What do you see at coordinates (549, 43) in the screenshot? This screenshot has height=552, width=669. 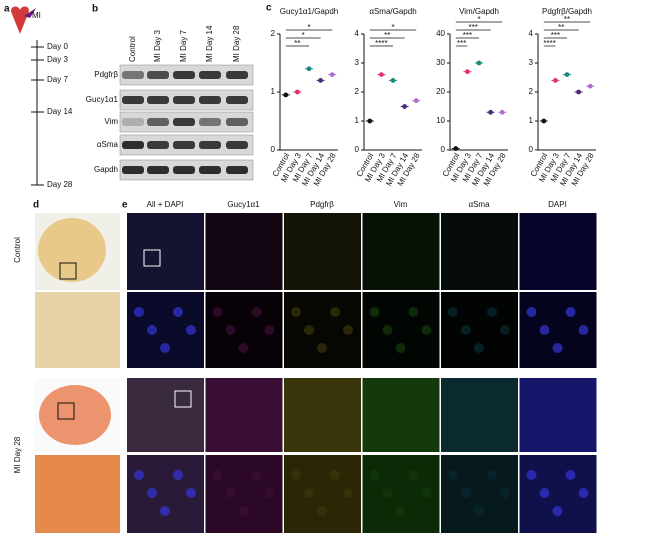 I see `significance-label: ****` at bounding box center [549, 43].